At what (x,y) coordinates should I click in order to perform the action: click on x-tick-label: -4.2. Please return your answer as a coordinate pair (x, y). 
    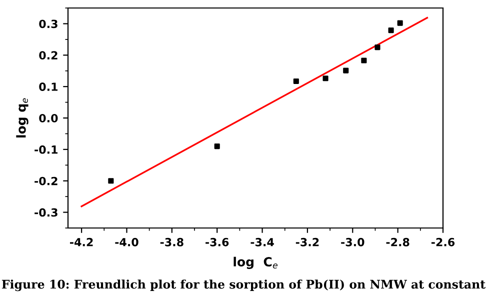
    Looking at the image, I should click on (81, 242).